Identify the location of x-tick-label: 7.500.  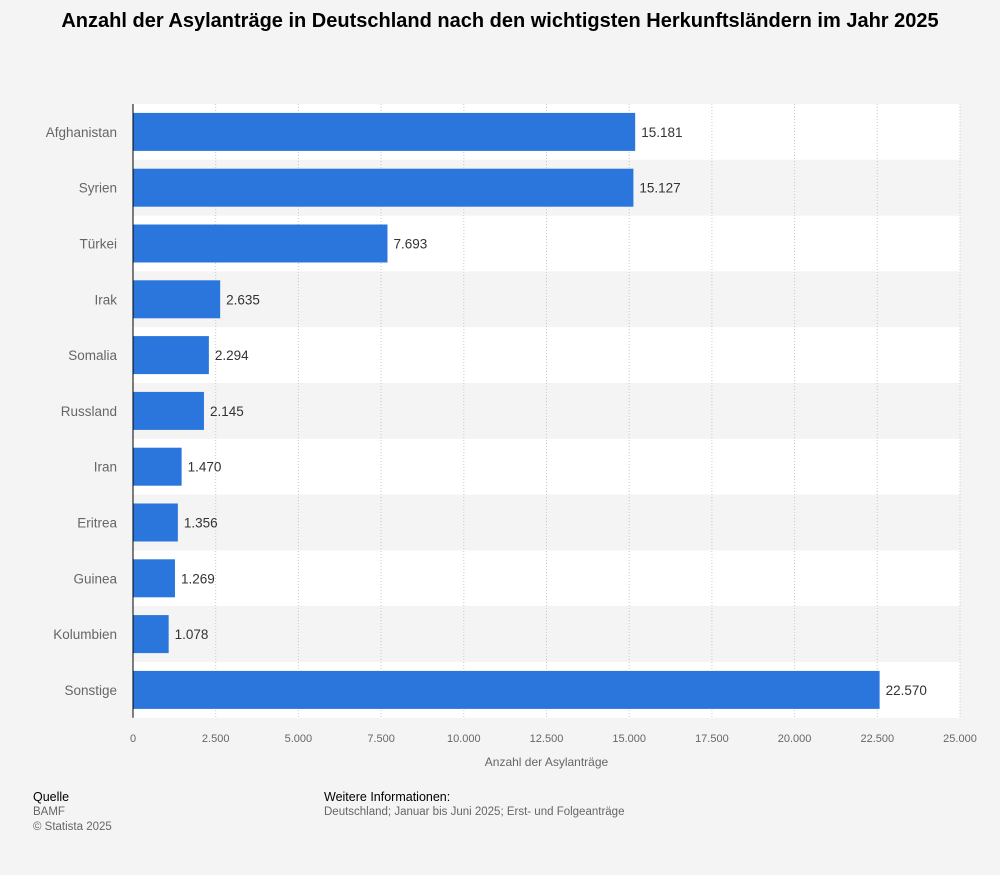
(381, 739).